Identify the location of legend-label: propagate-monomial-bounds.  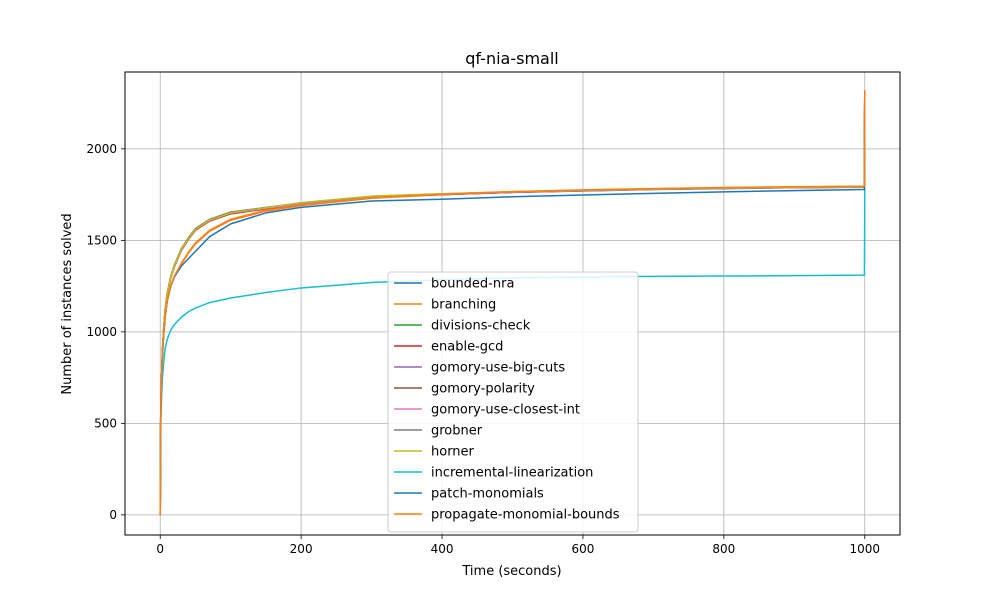
(525, 515).